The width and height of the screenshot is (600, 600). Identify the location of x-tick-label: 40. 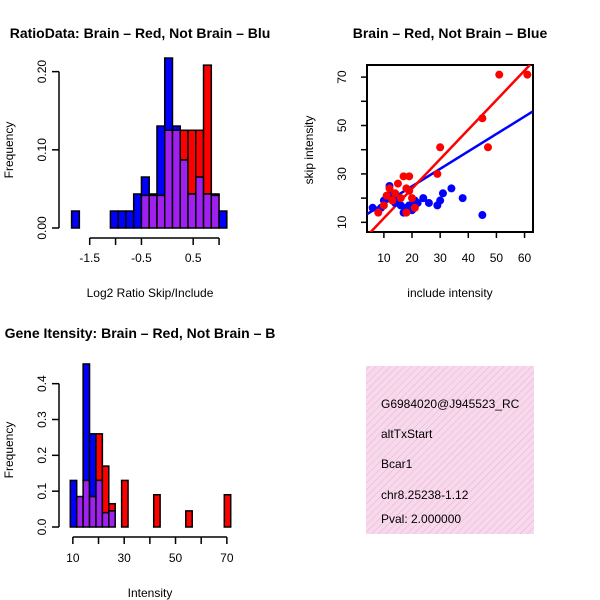
(469, 258).